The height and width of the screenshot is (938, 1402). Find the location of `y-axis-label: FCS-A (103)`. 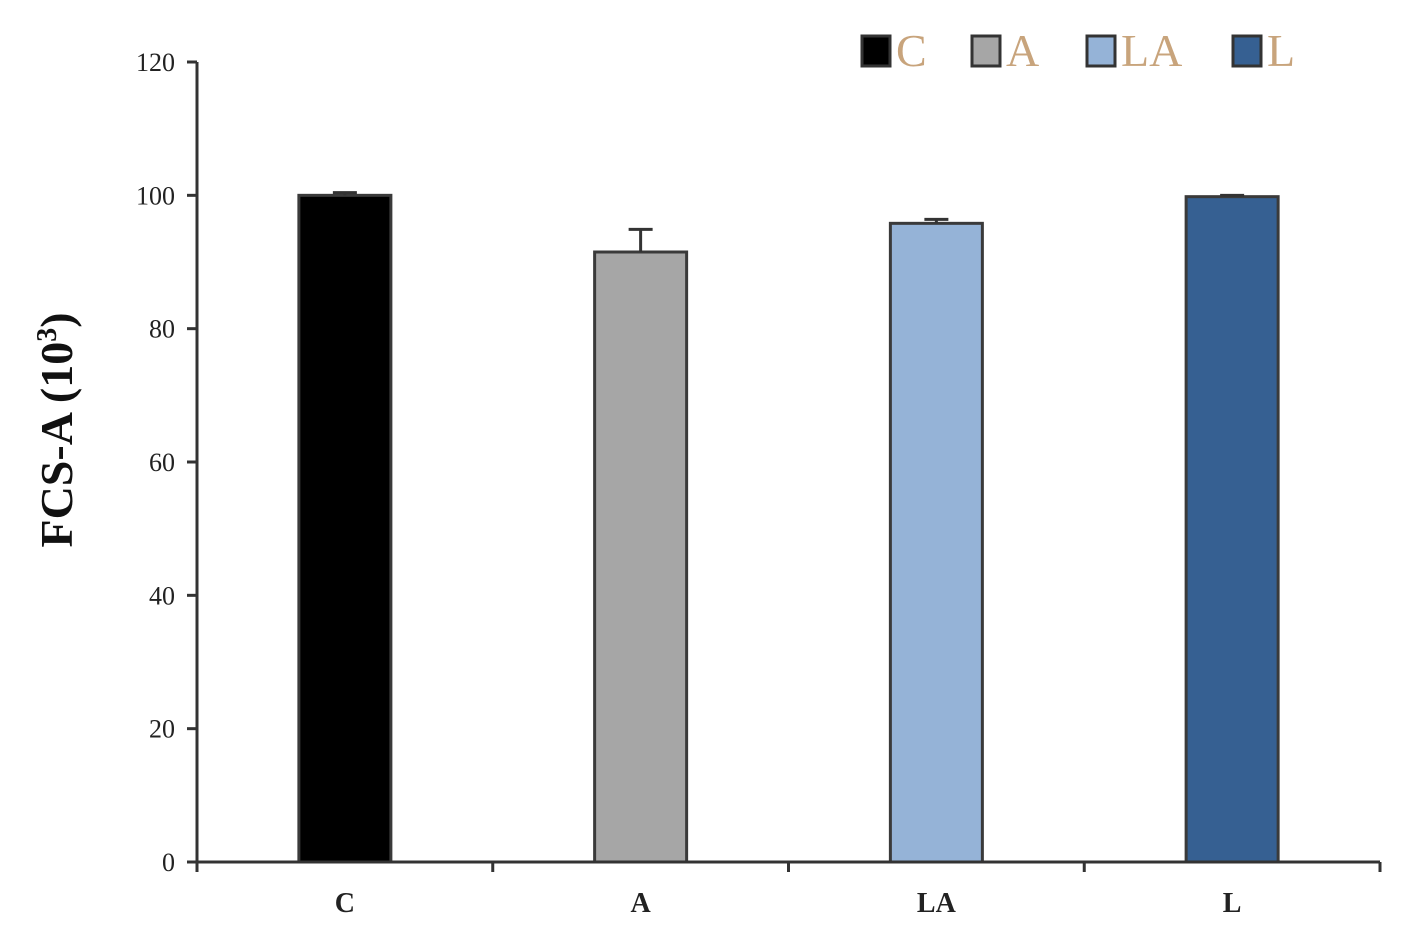

y-axis-label: FCS-A (103) is located at coordinates (56, 429).